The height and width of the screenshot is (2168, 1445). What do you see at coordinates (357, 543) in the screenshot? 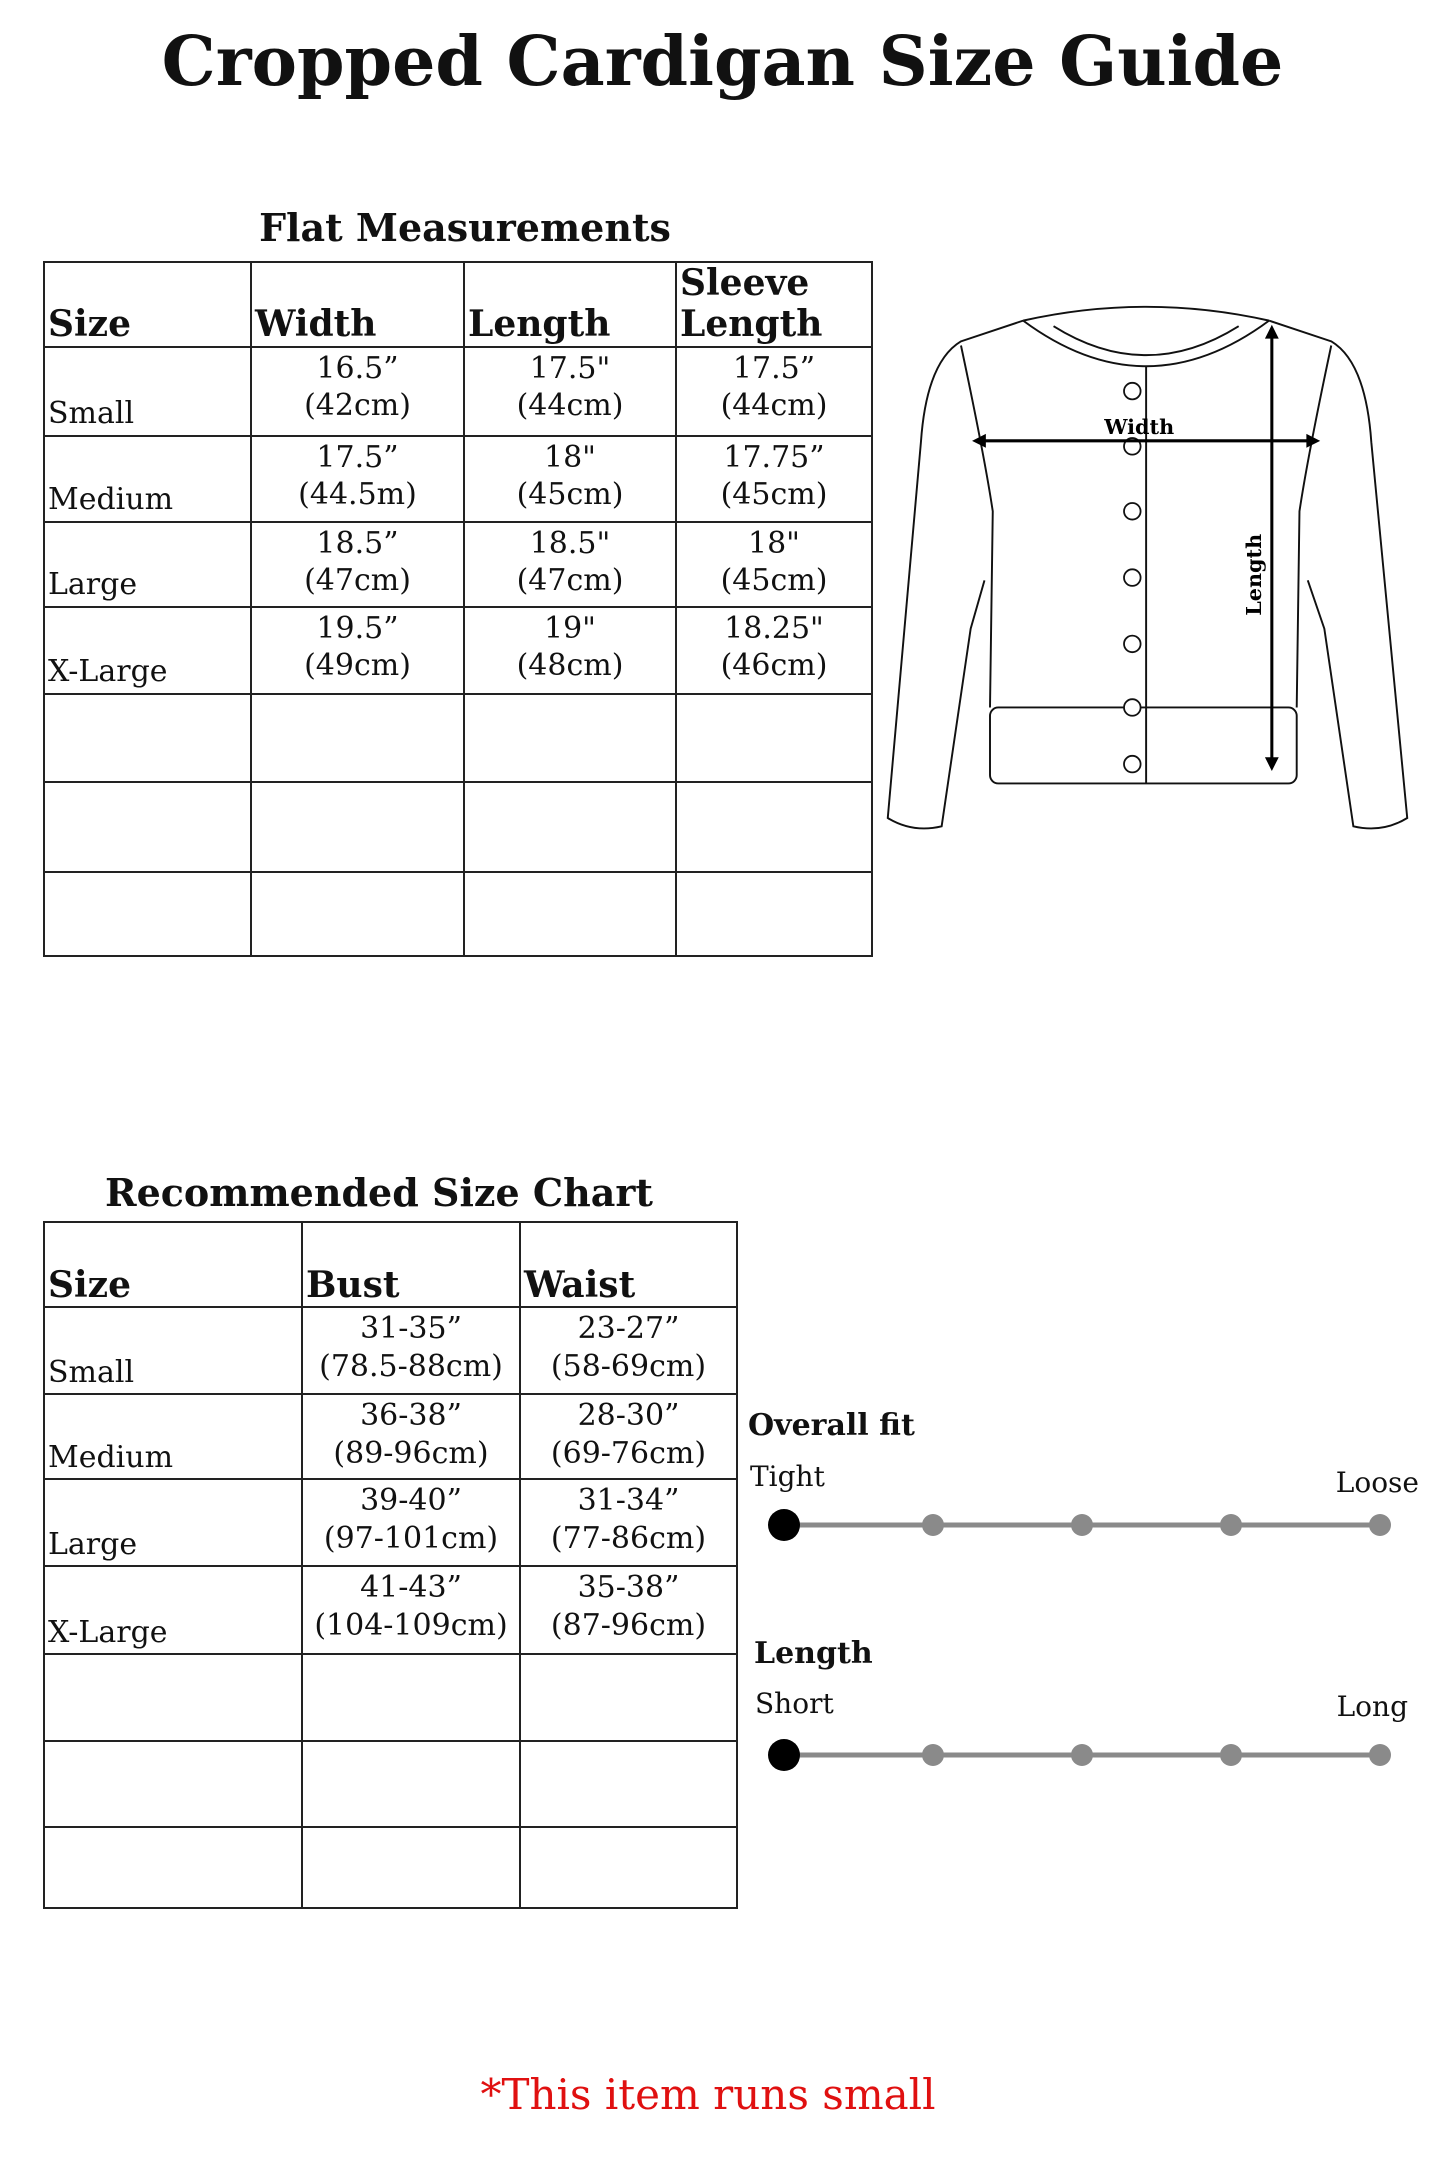
I see `cell-line: 18.5”` at bounding box center [357, 543].